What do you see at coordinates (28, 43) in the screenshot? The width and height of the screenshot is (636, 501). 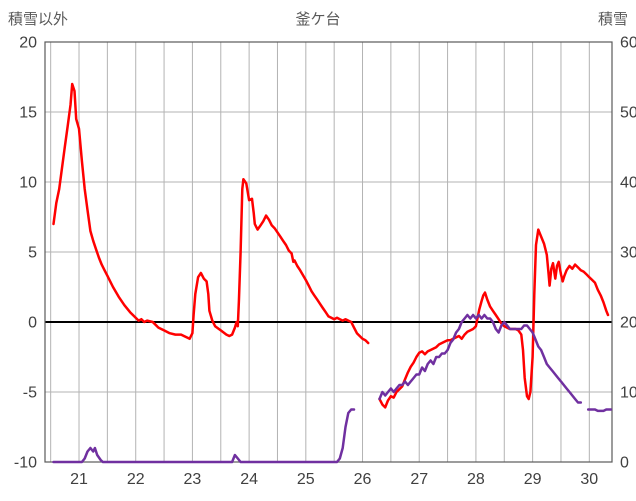 I see `left-y-tick-label: 20` at bounding box center [28, 43].